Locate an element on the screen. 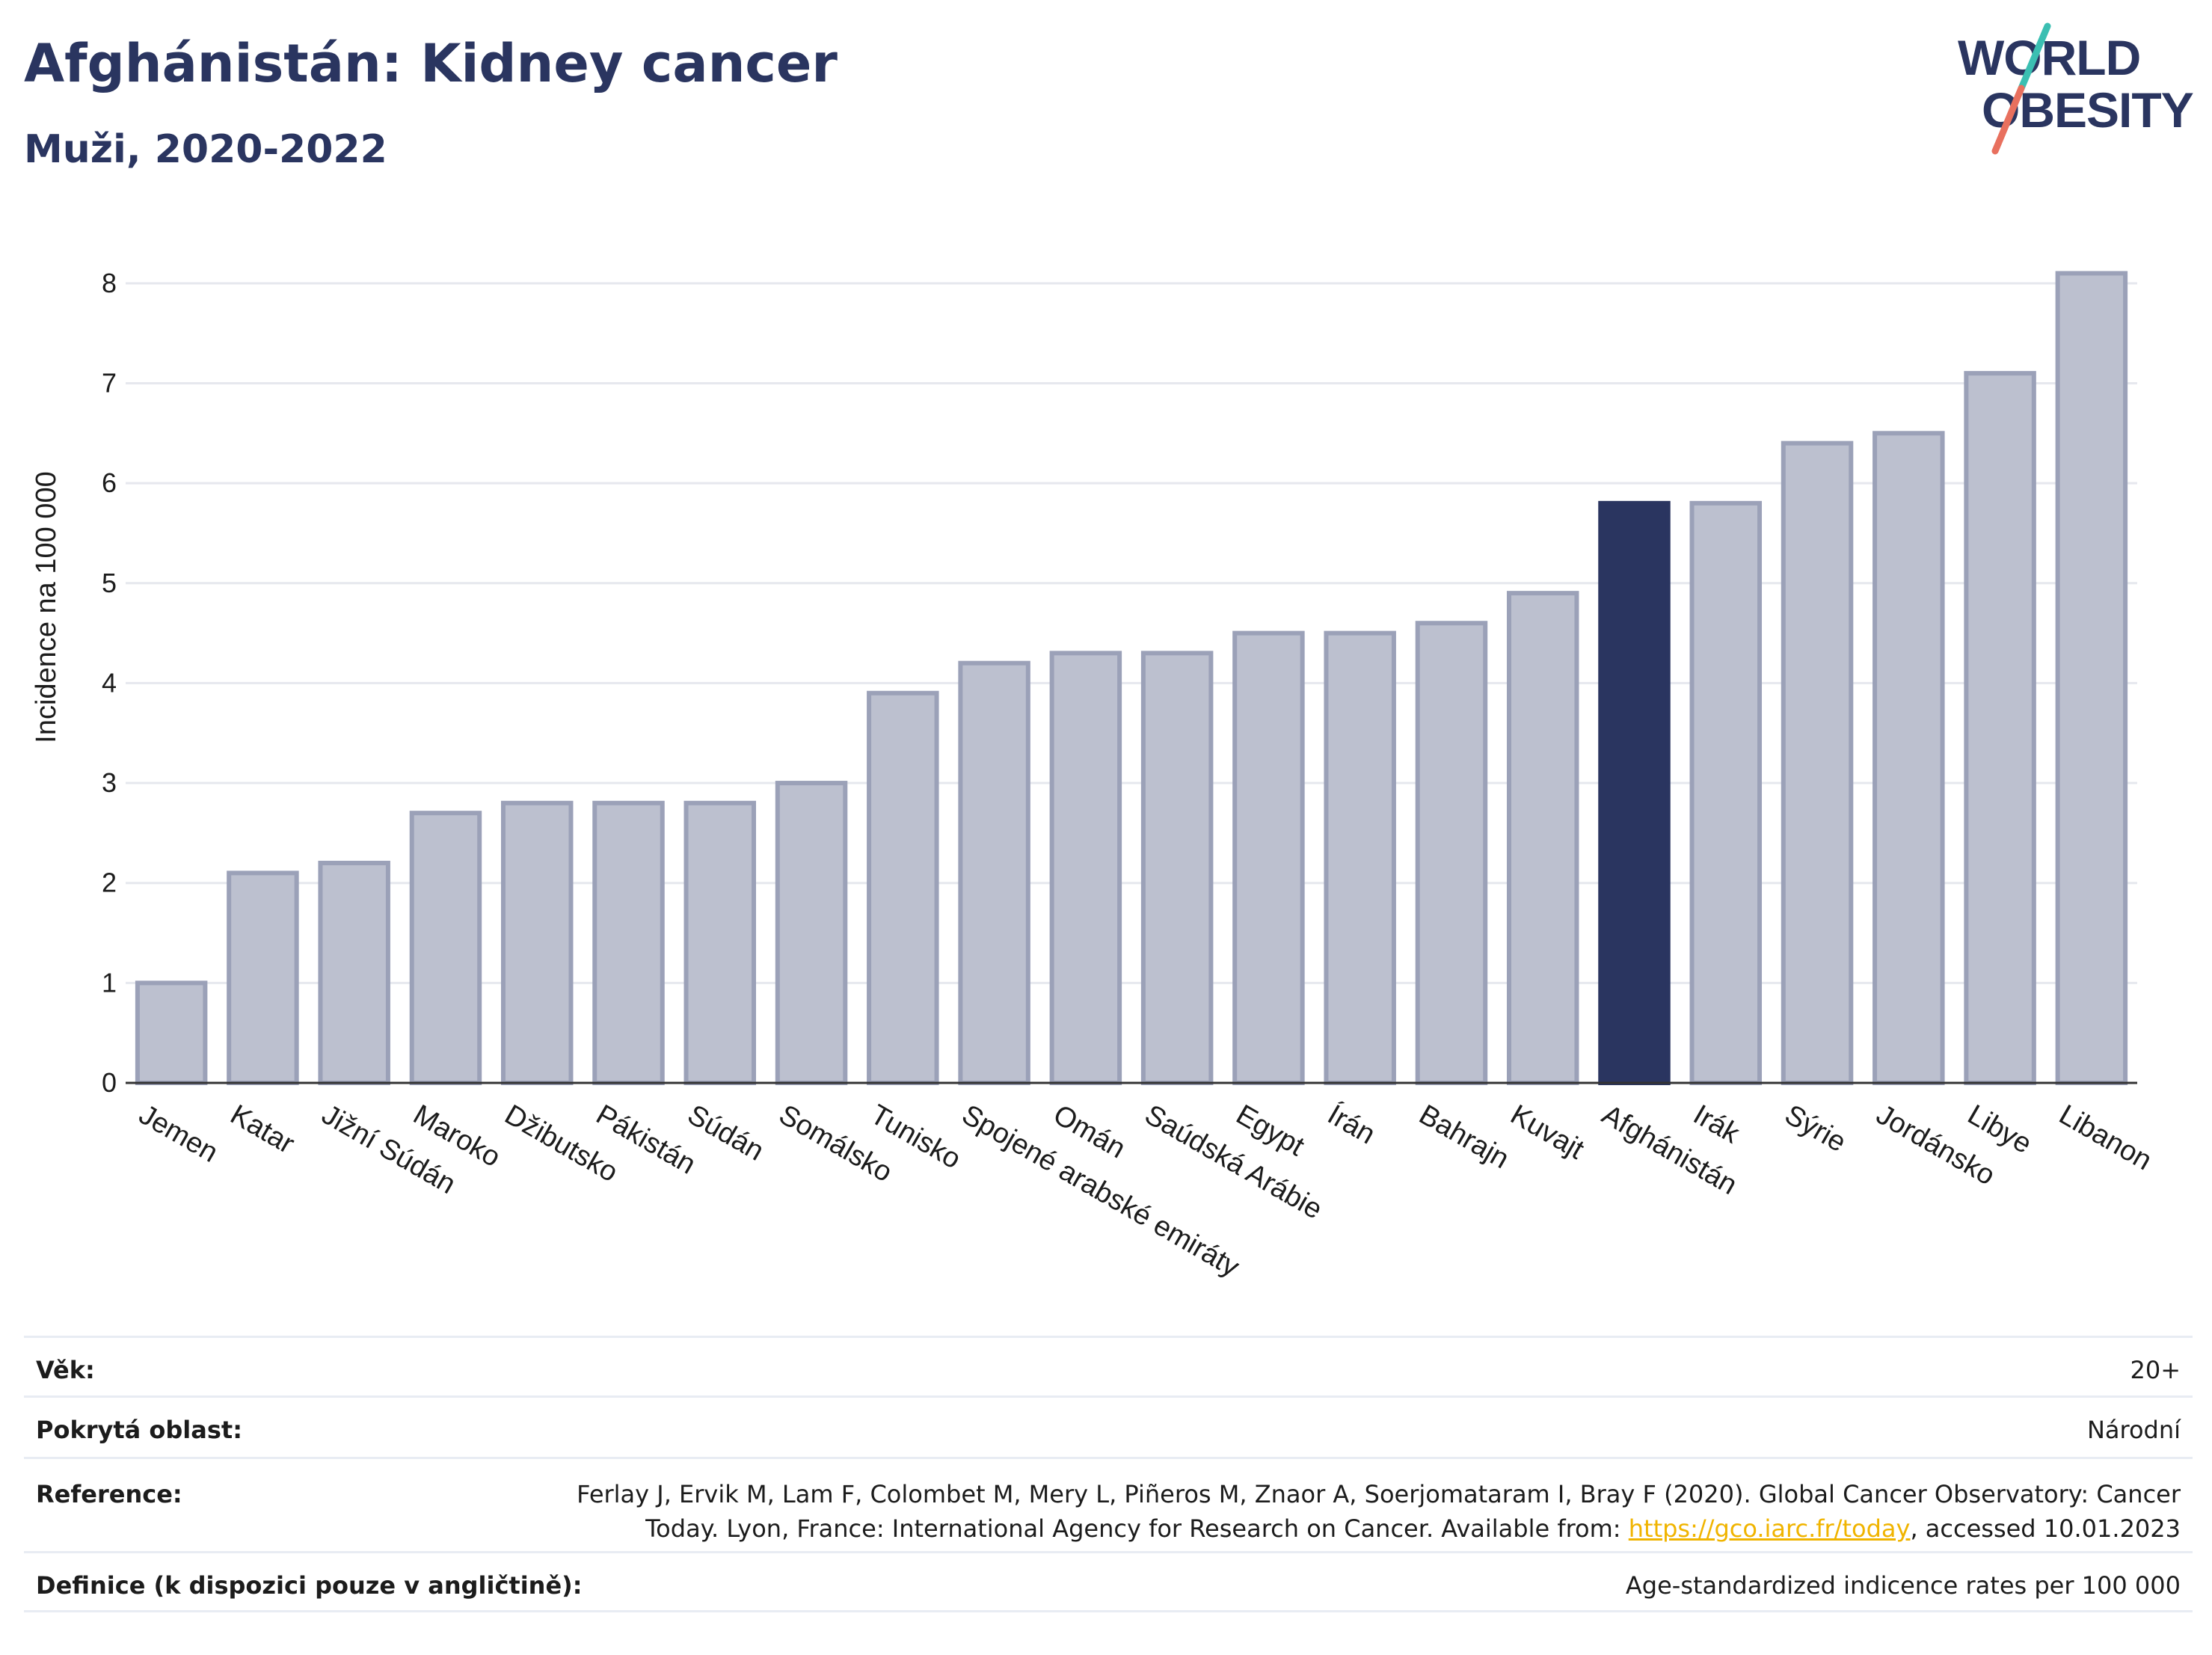 The width and height of the screenshot is (2212, 1655). y-tick-label: 2 is located at coordinates (109, 883).